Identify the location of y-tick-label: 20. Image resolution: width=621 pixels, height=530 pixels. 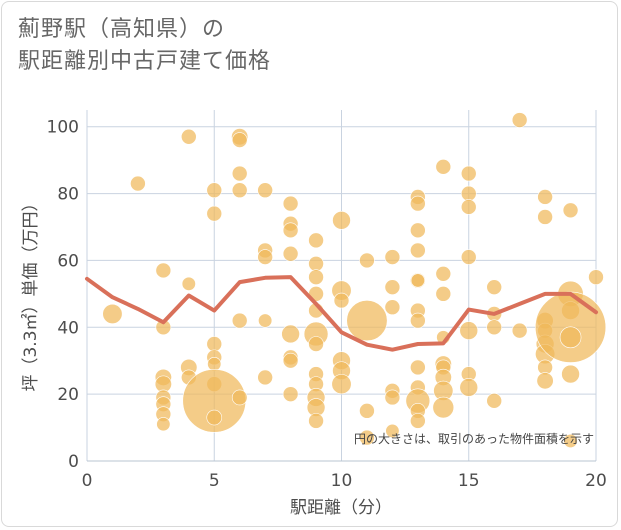
(68, 395).